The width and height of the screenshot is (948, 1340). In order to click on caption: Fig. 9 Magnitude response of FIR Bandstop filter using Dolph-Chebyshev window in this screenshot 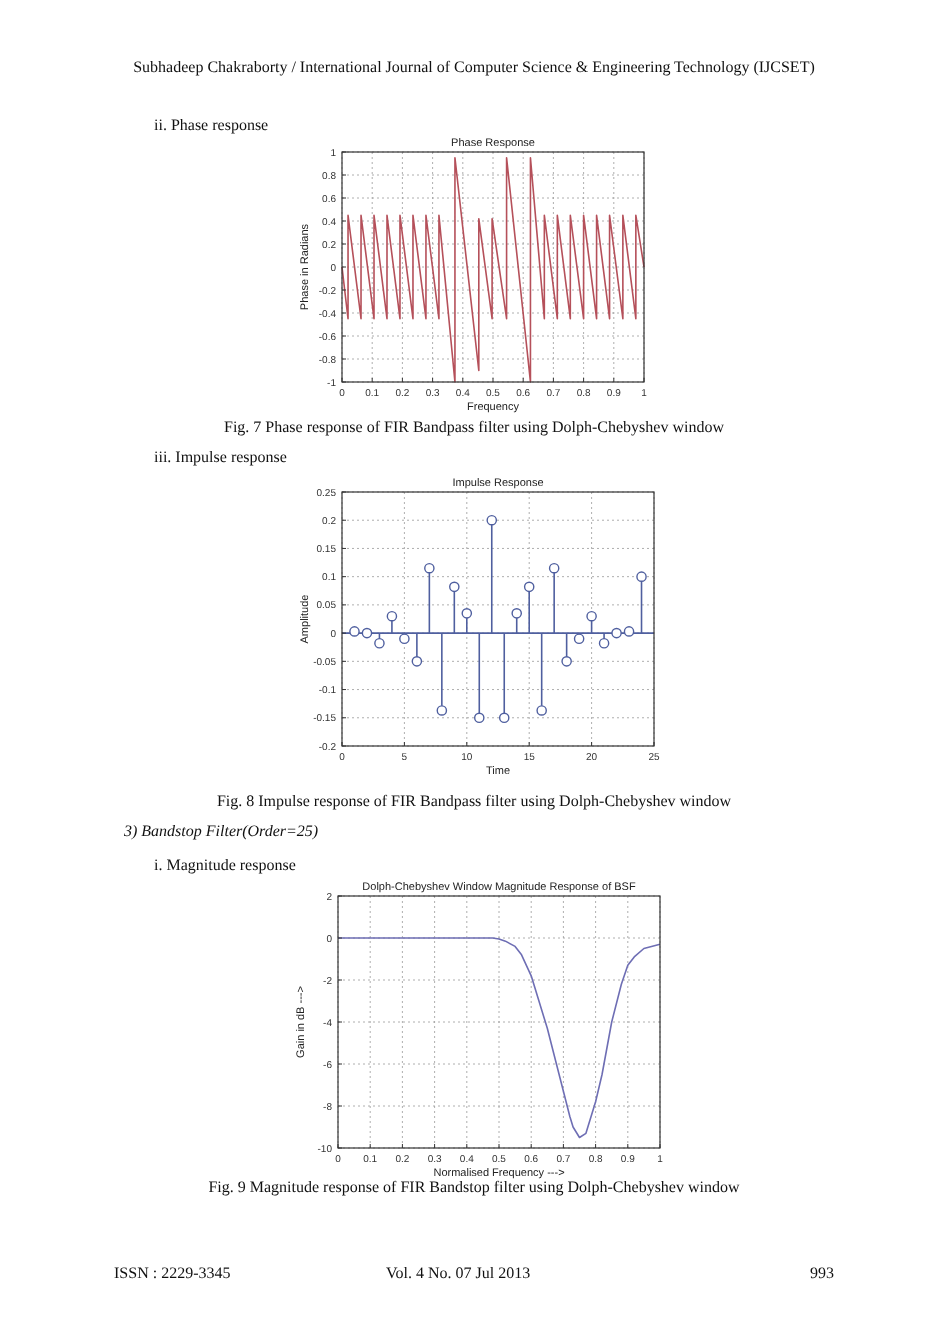, I will do `click(474, 1187)`.